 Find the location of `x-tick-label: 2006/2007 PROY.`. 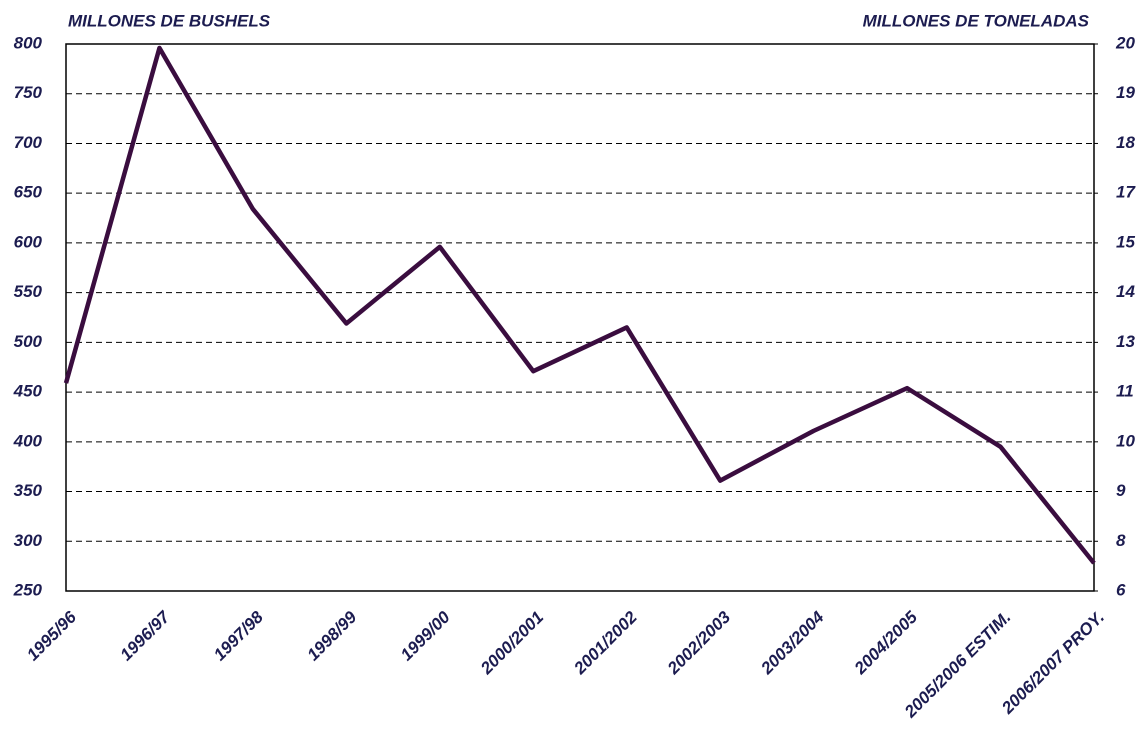

x-tick-label: 2006/2007 PROY. is located at coordinates (1052, 663).